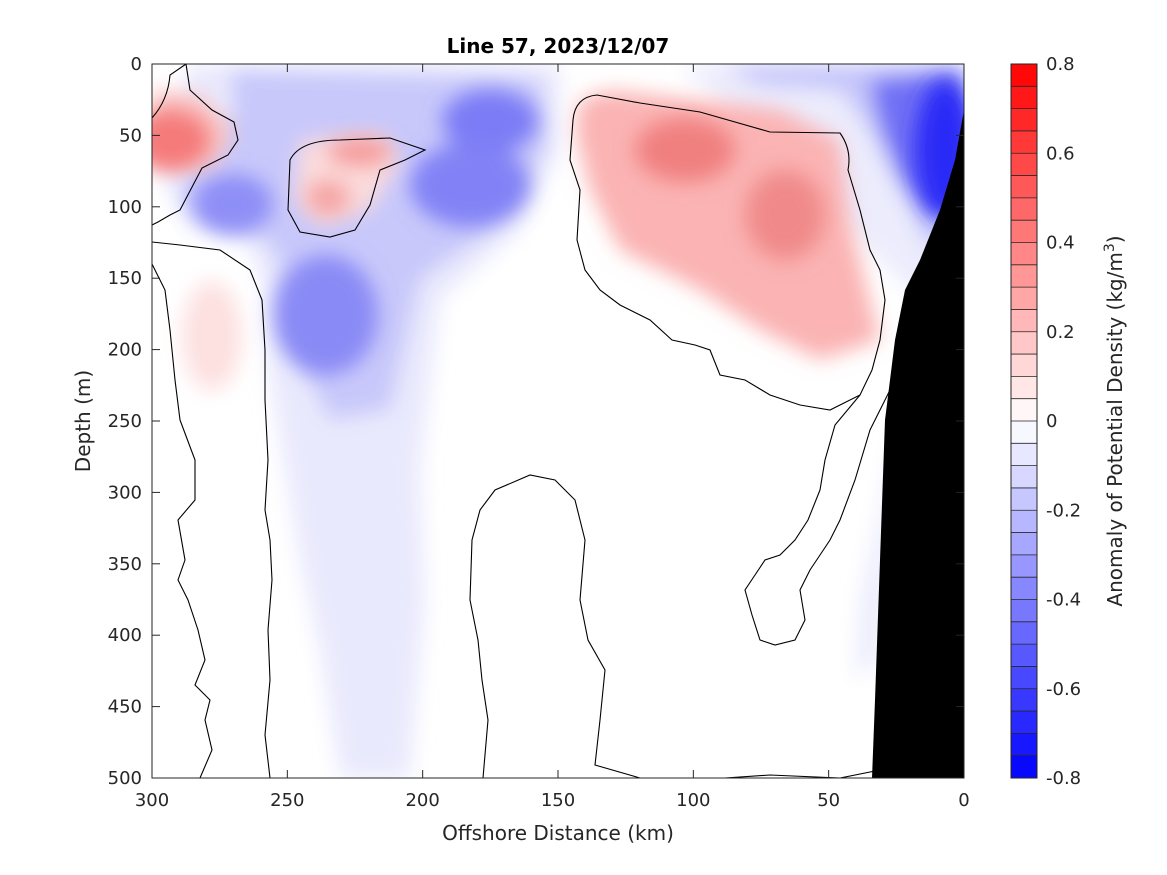  Describe the element at coordinates (693, 800) in the screenshot. I see `x-tick-label: 100` at that location.